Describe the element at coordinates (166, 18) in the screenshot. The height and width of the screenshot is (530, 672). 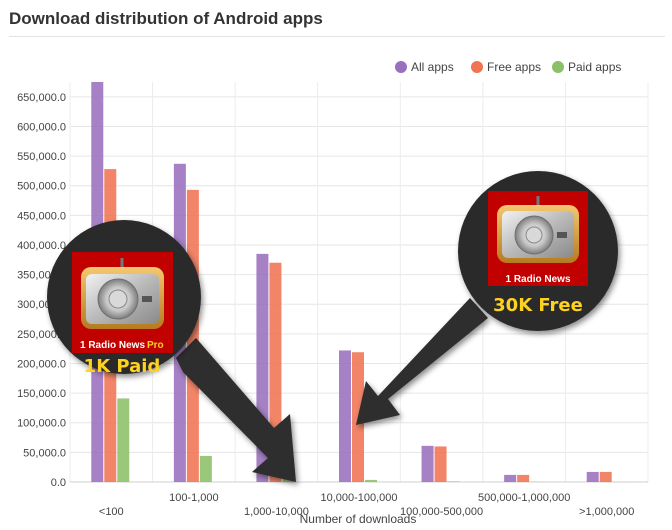
I see `page-title: Download distribution of Android apps` at that location.